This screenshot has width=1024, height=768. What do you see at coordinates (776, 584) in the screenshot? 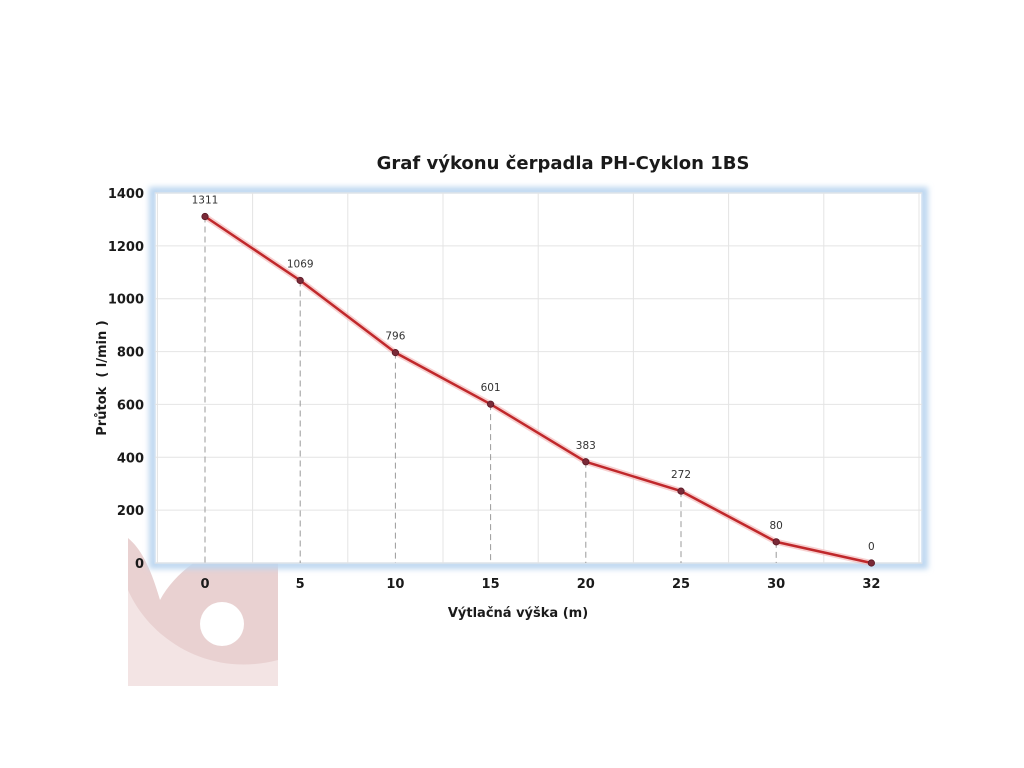
I see `x-tick-label: 30` at bounding box center [776, 584].